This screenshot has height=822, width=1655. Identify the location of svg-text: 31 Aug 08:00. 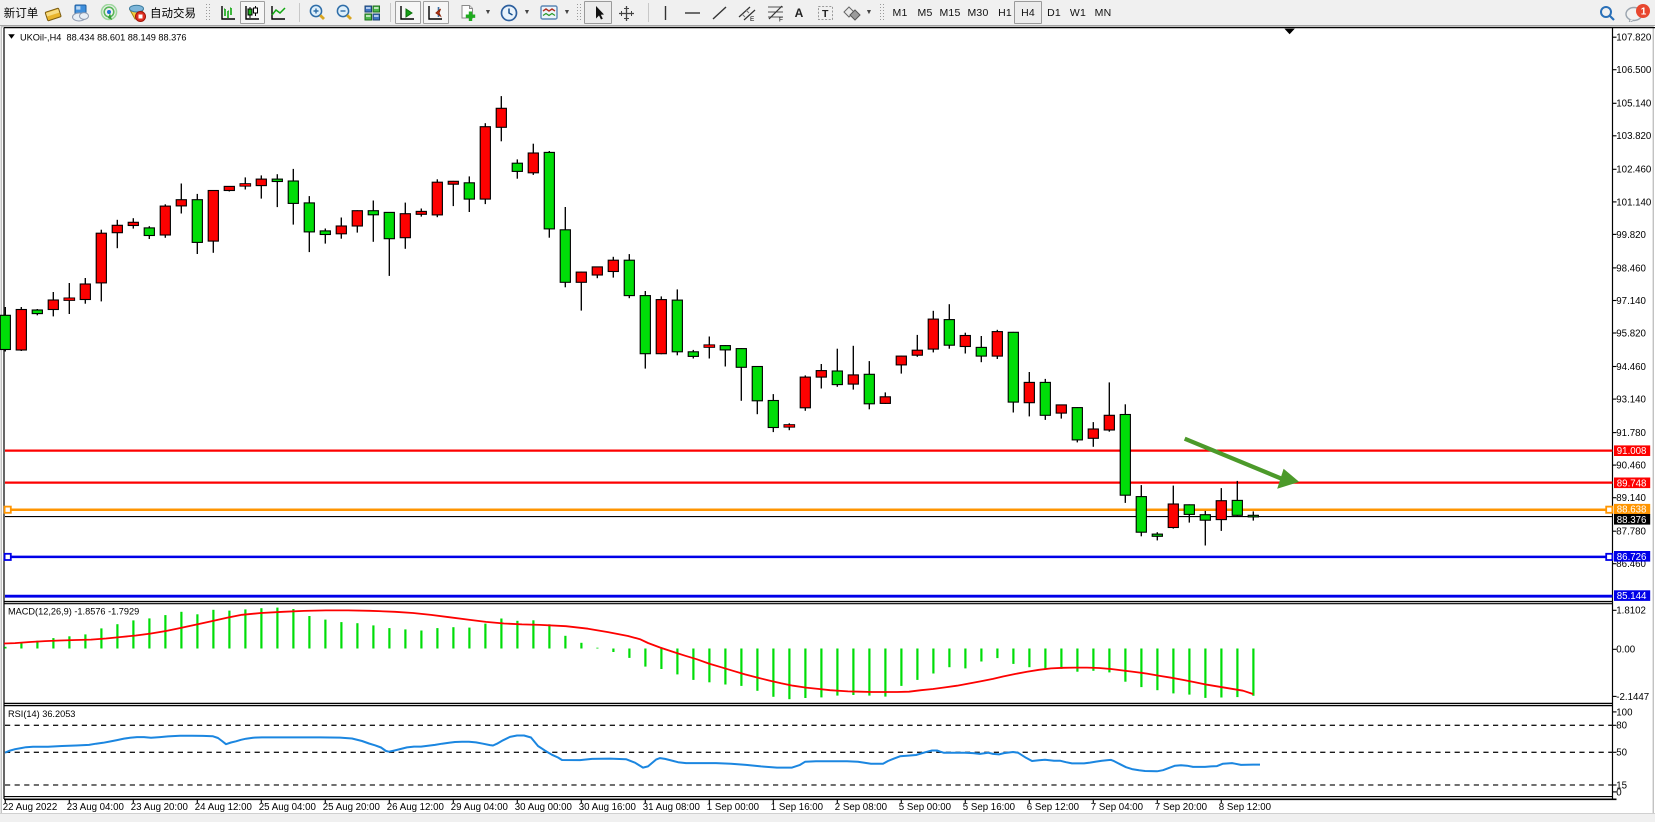
(672, 807).